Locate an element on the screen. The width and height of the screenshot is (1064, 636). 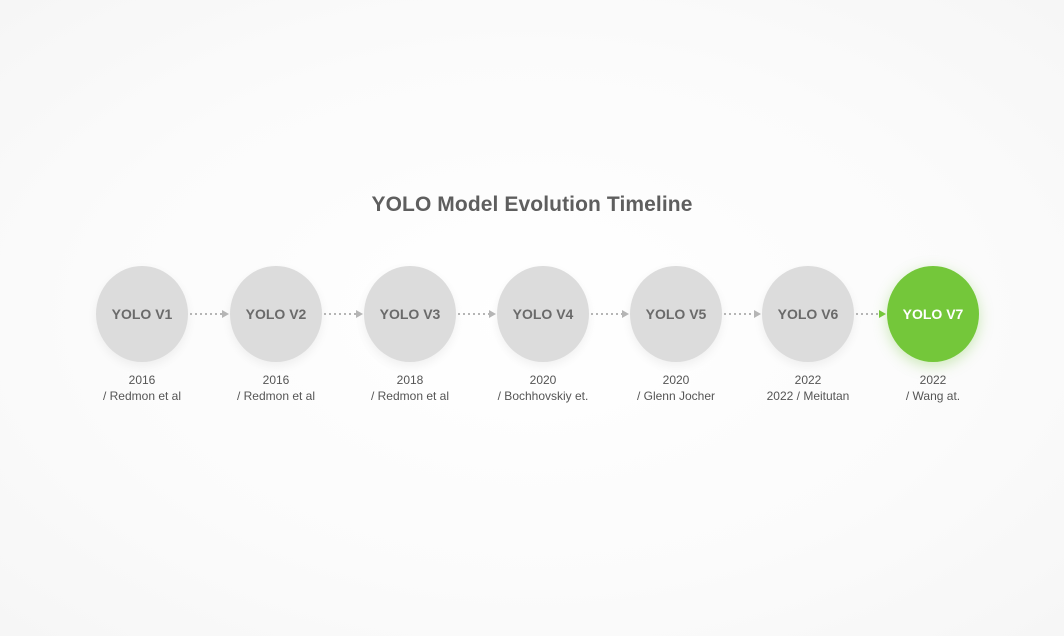
node-yolo-v2: YOLO V2 is located at coordinates (276, 314).